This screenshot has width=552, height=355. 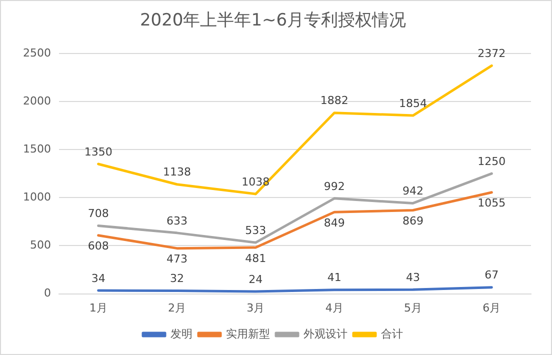 What do you see at coordinates (255, 230) in the screenshot?
I see `data-label: 533` at bounding box center [255, 230].